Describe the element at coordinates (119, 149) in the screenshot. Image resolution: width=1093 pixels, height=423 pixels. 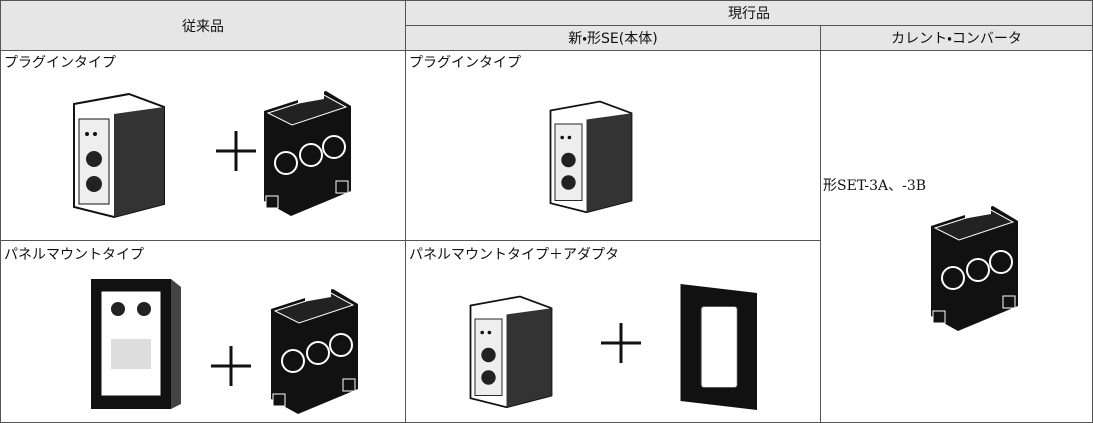
I see `plugin-relay-image` at that location.